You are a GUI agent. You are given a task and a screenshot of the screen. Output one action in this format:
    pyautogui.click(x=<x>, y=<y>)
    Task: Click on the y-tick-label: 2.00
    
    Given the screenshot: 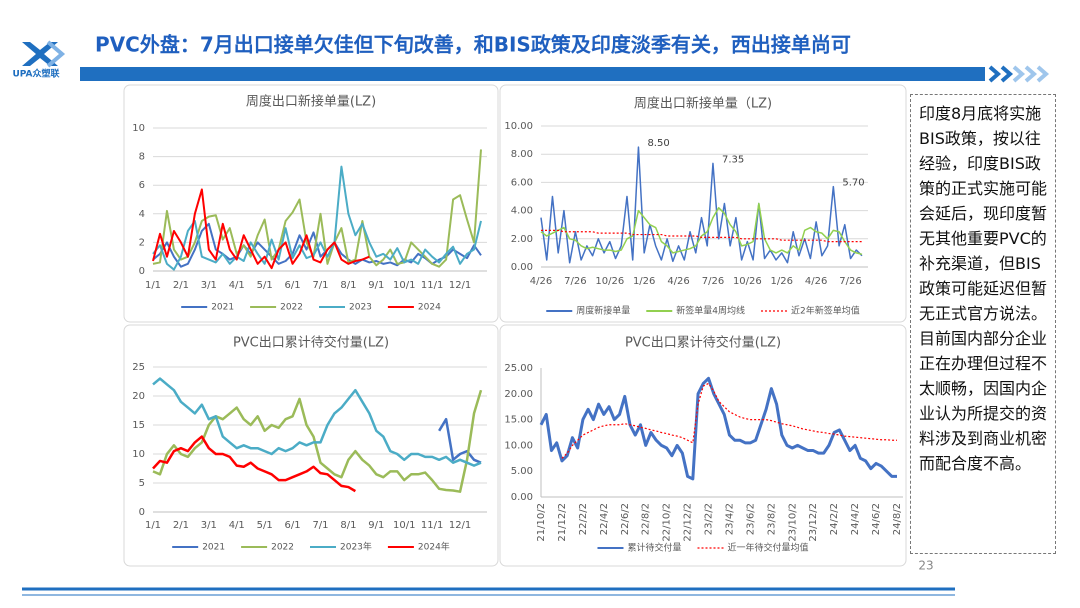 What is the action you would take?
    pyautogui.click(x=522, y=239)
    